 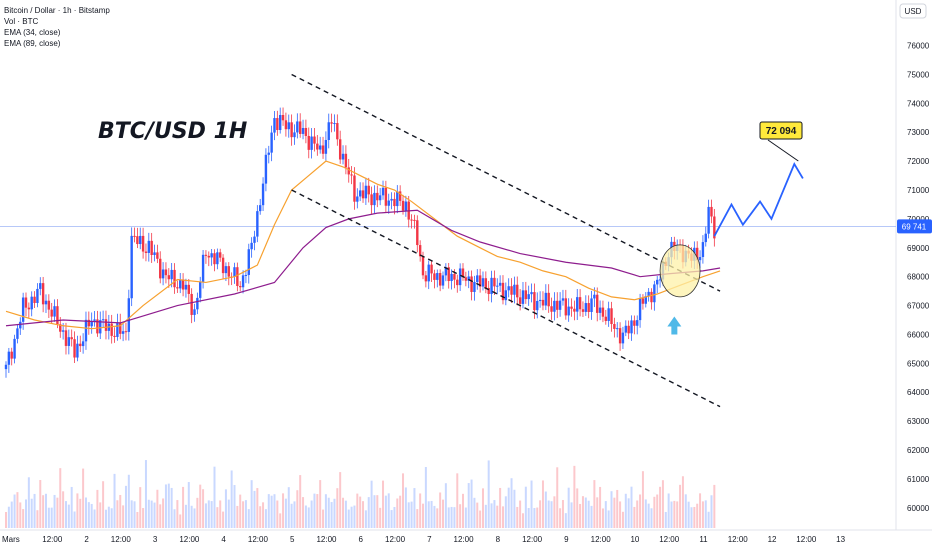 I want to click on x-tick-label: 13, so click(x=840, y=539).